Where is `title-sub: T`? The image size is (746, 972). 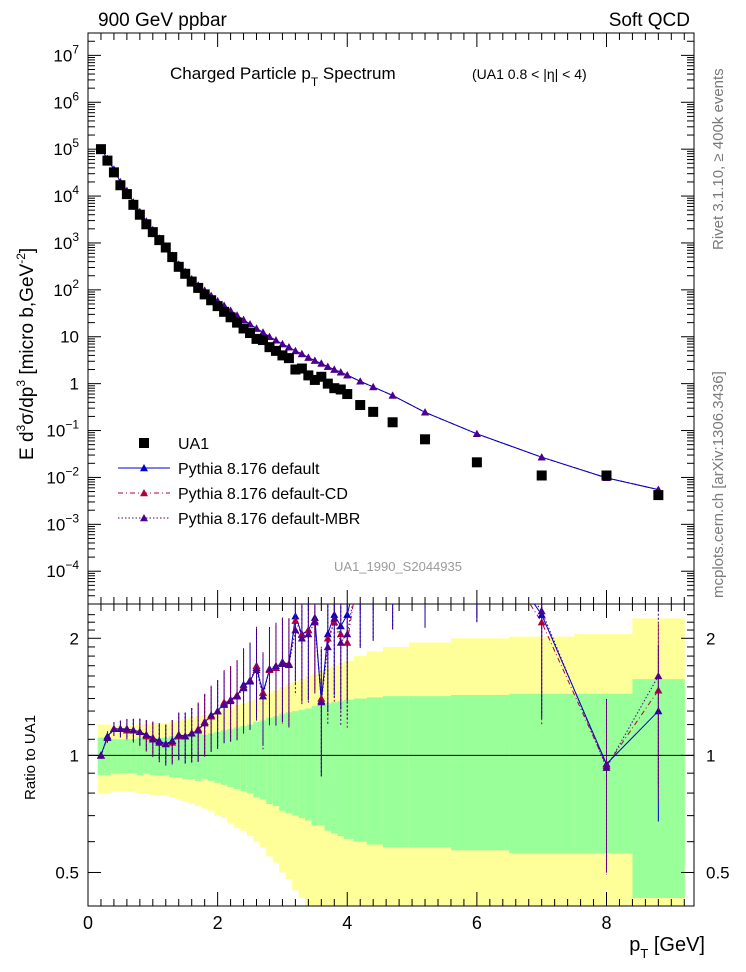
title-sub: T is located at coordinates (315, 82).